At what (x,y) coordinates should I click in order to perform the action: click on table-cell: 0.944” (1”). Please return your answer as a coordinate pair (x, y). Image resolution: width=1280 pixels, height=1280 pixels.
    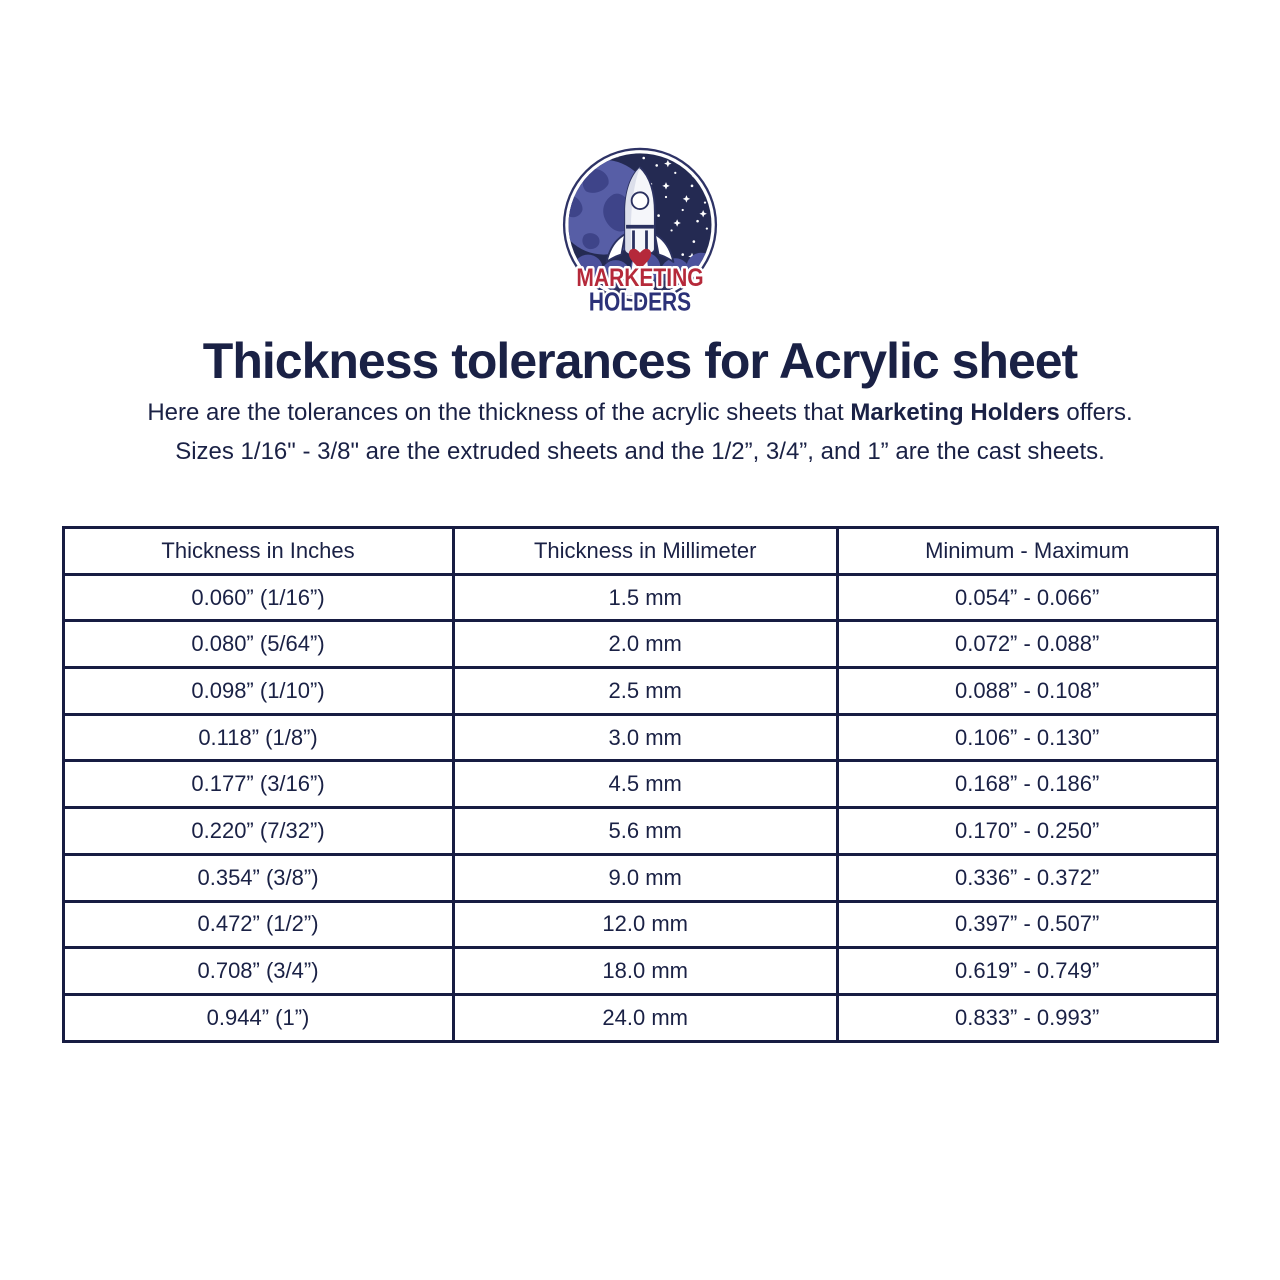
    Looking at the image, I should click on (258, 1017).